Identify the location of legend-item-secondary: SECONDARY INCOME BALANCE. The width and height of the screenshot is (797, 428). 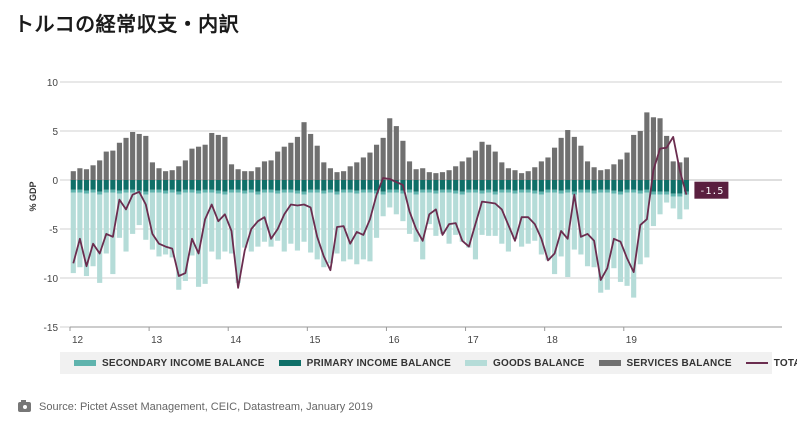
(169, 363).